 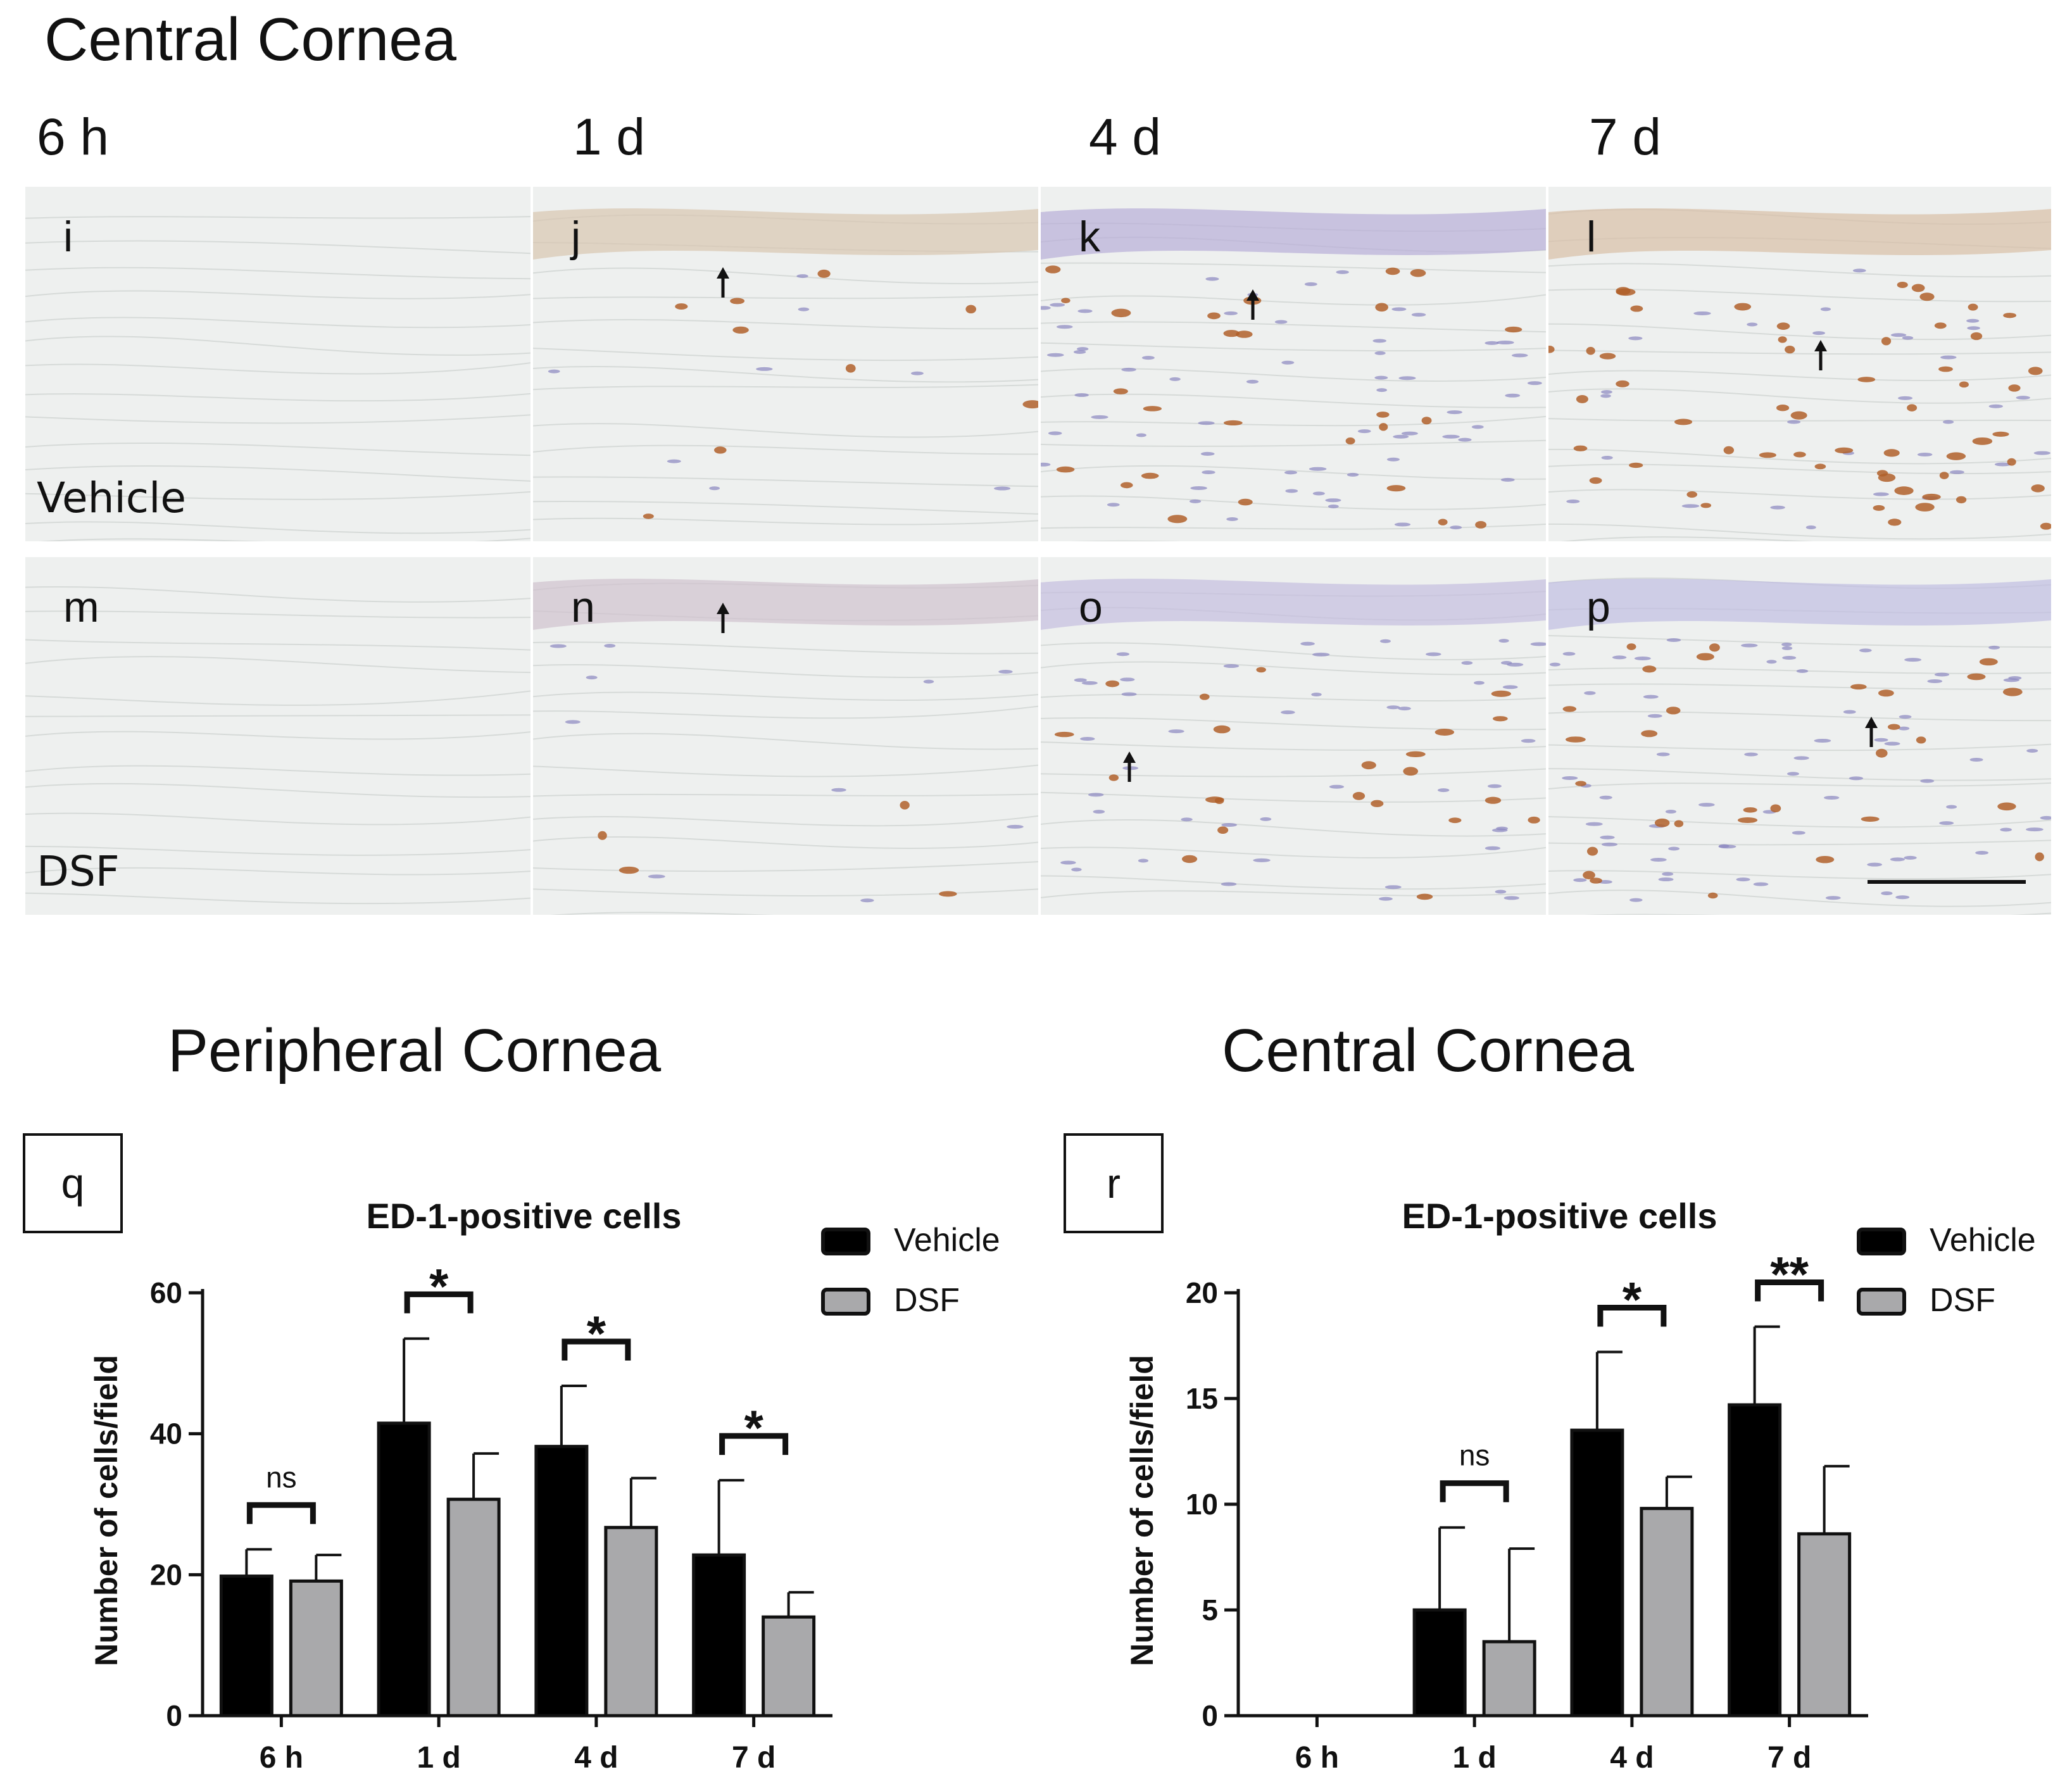 I want to click on row-label-vehicle: Vehicle, so click(x=112, y=498).